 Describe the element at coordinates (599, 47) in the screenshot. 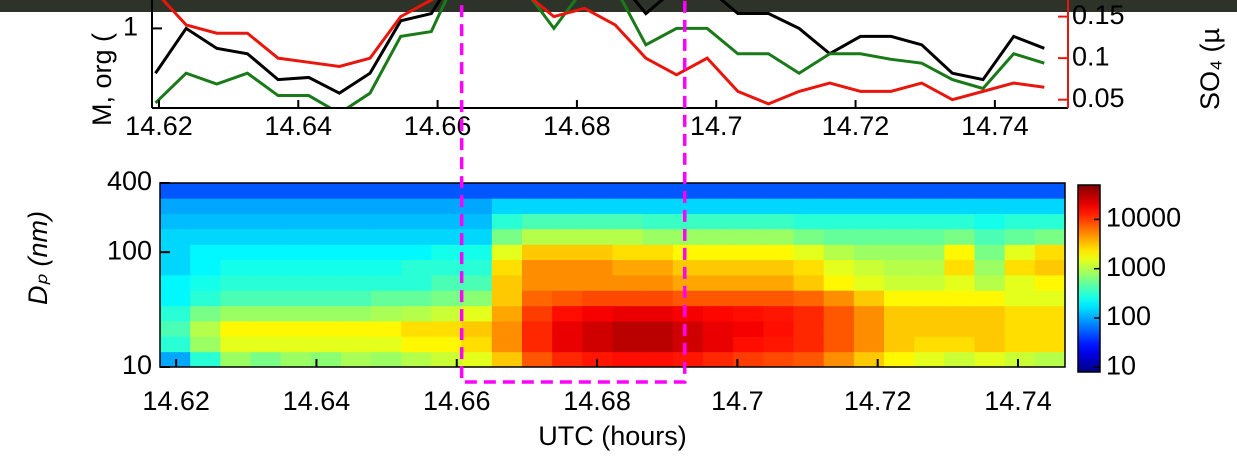

I see `series-line` at that location.